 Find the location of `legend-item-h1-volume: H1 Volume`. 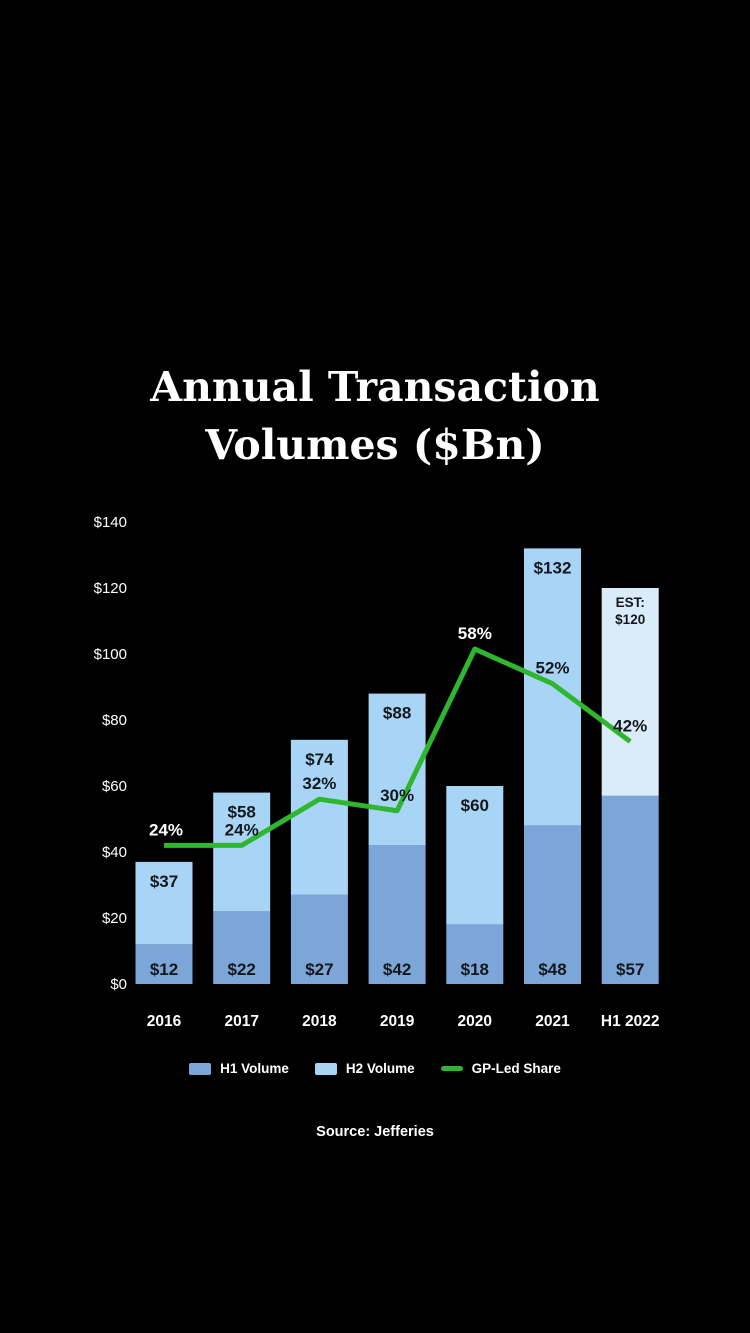

legend-item-h1-volume: H1 Volume is located at coordinates (239, 1068).